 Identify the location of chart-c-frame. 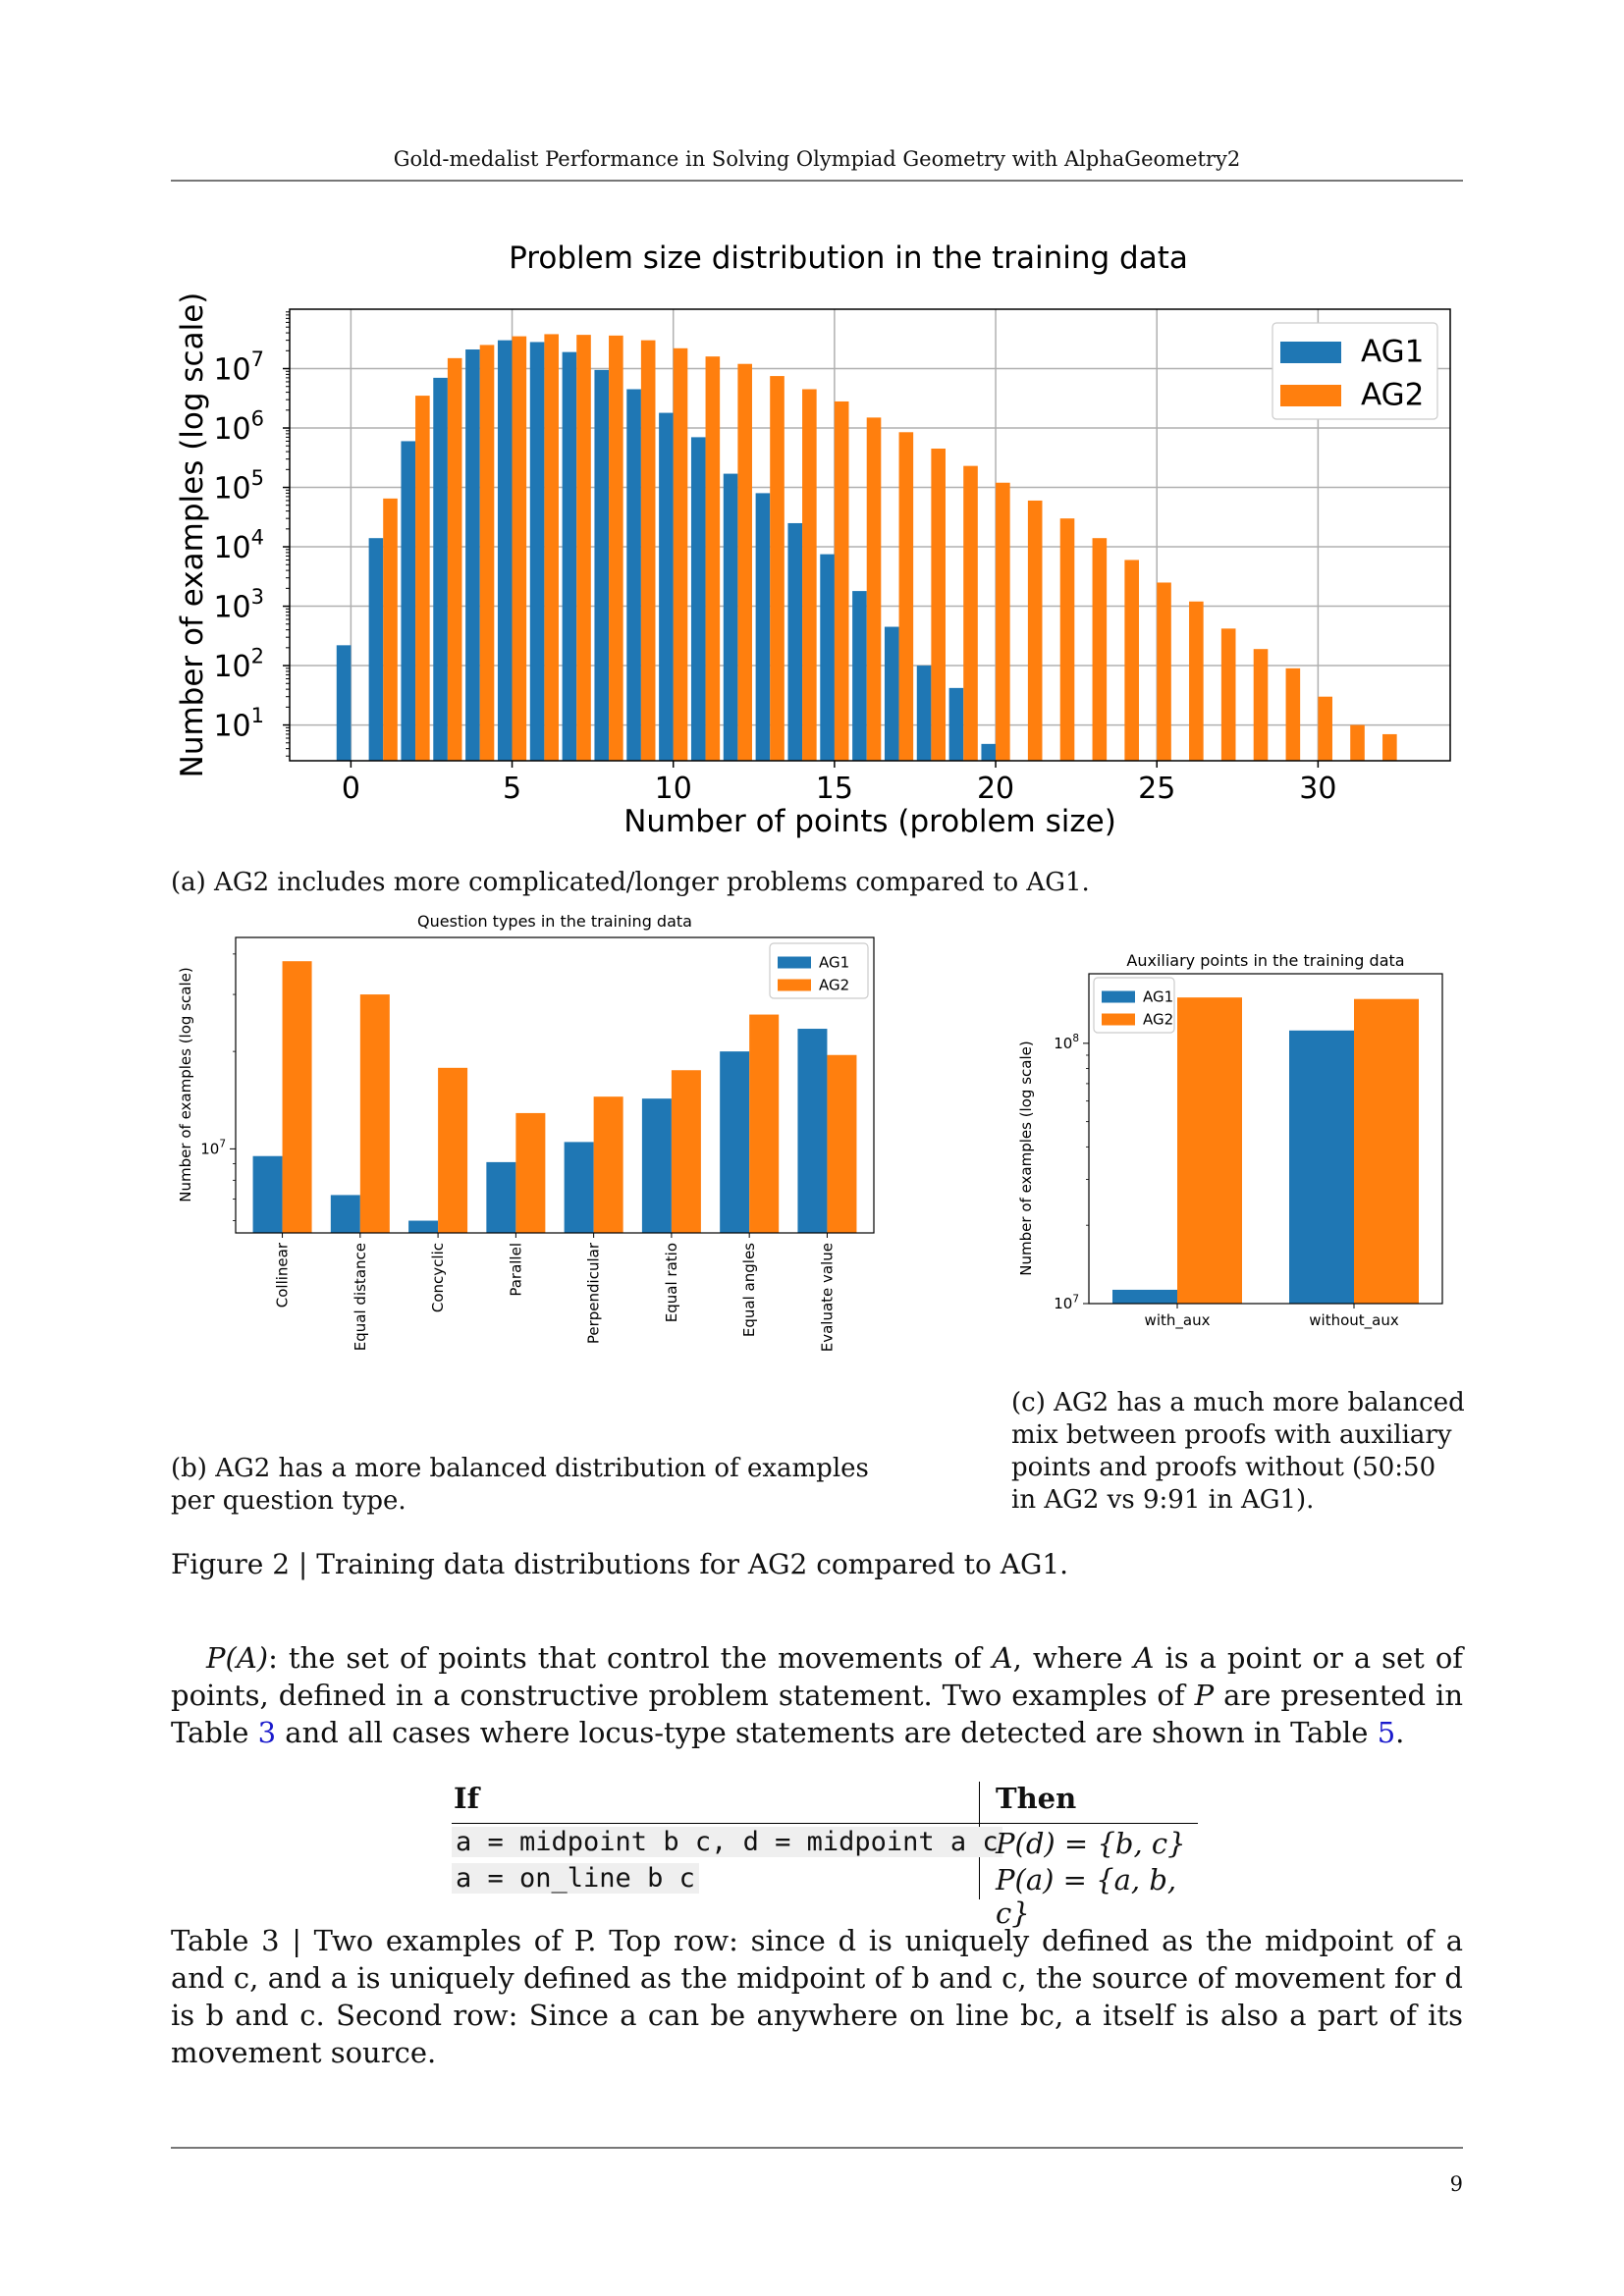
(1265, 1139).